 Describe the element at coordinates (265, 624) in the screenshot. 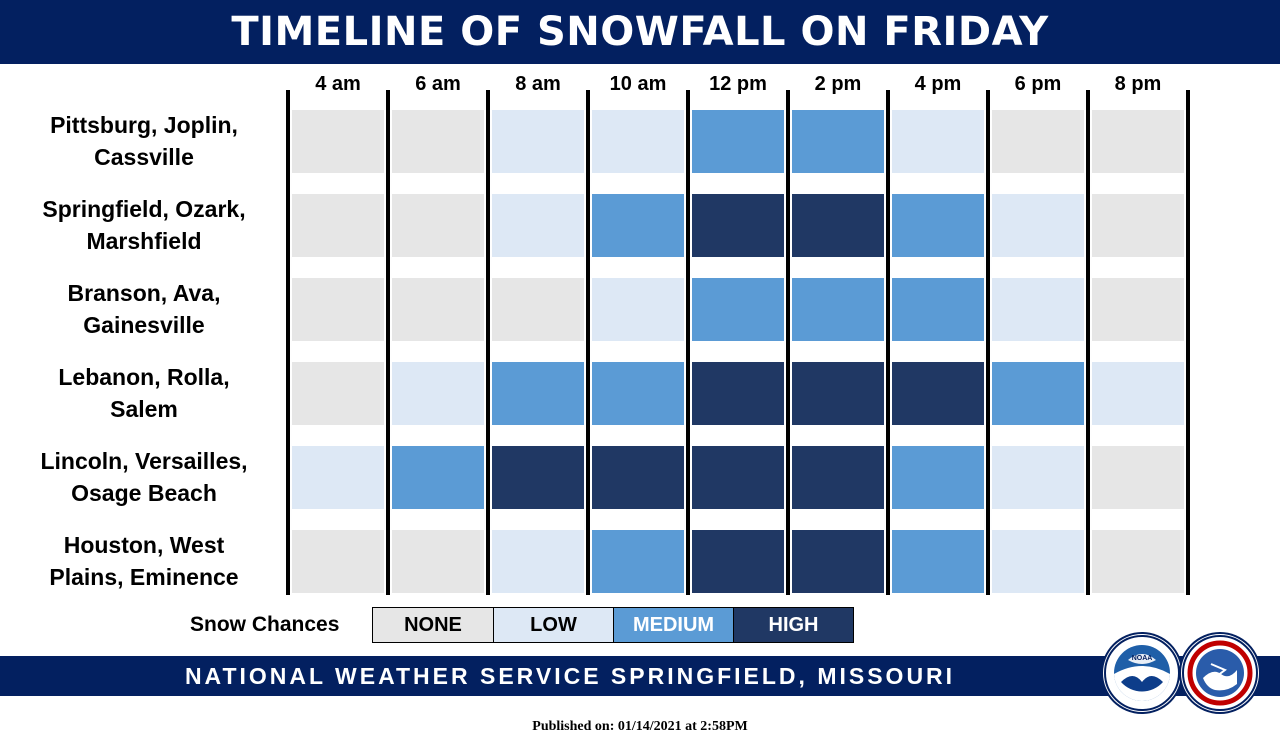

I see `legend-label: Snow Chances` at that location.